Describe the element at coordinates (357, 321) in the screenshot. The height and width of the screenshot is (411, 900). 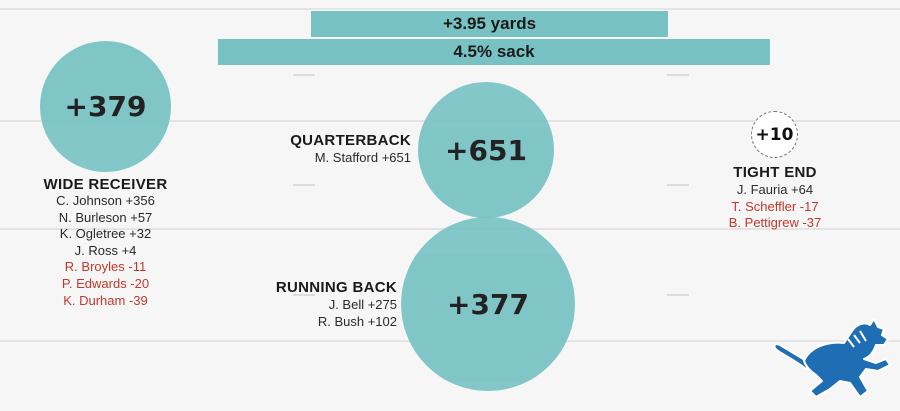
I see `player-row: R. Bush +102` at that location.